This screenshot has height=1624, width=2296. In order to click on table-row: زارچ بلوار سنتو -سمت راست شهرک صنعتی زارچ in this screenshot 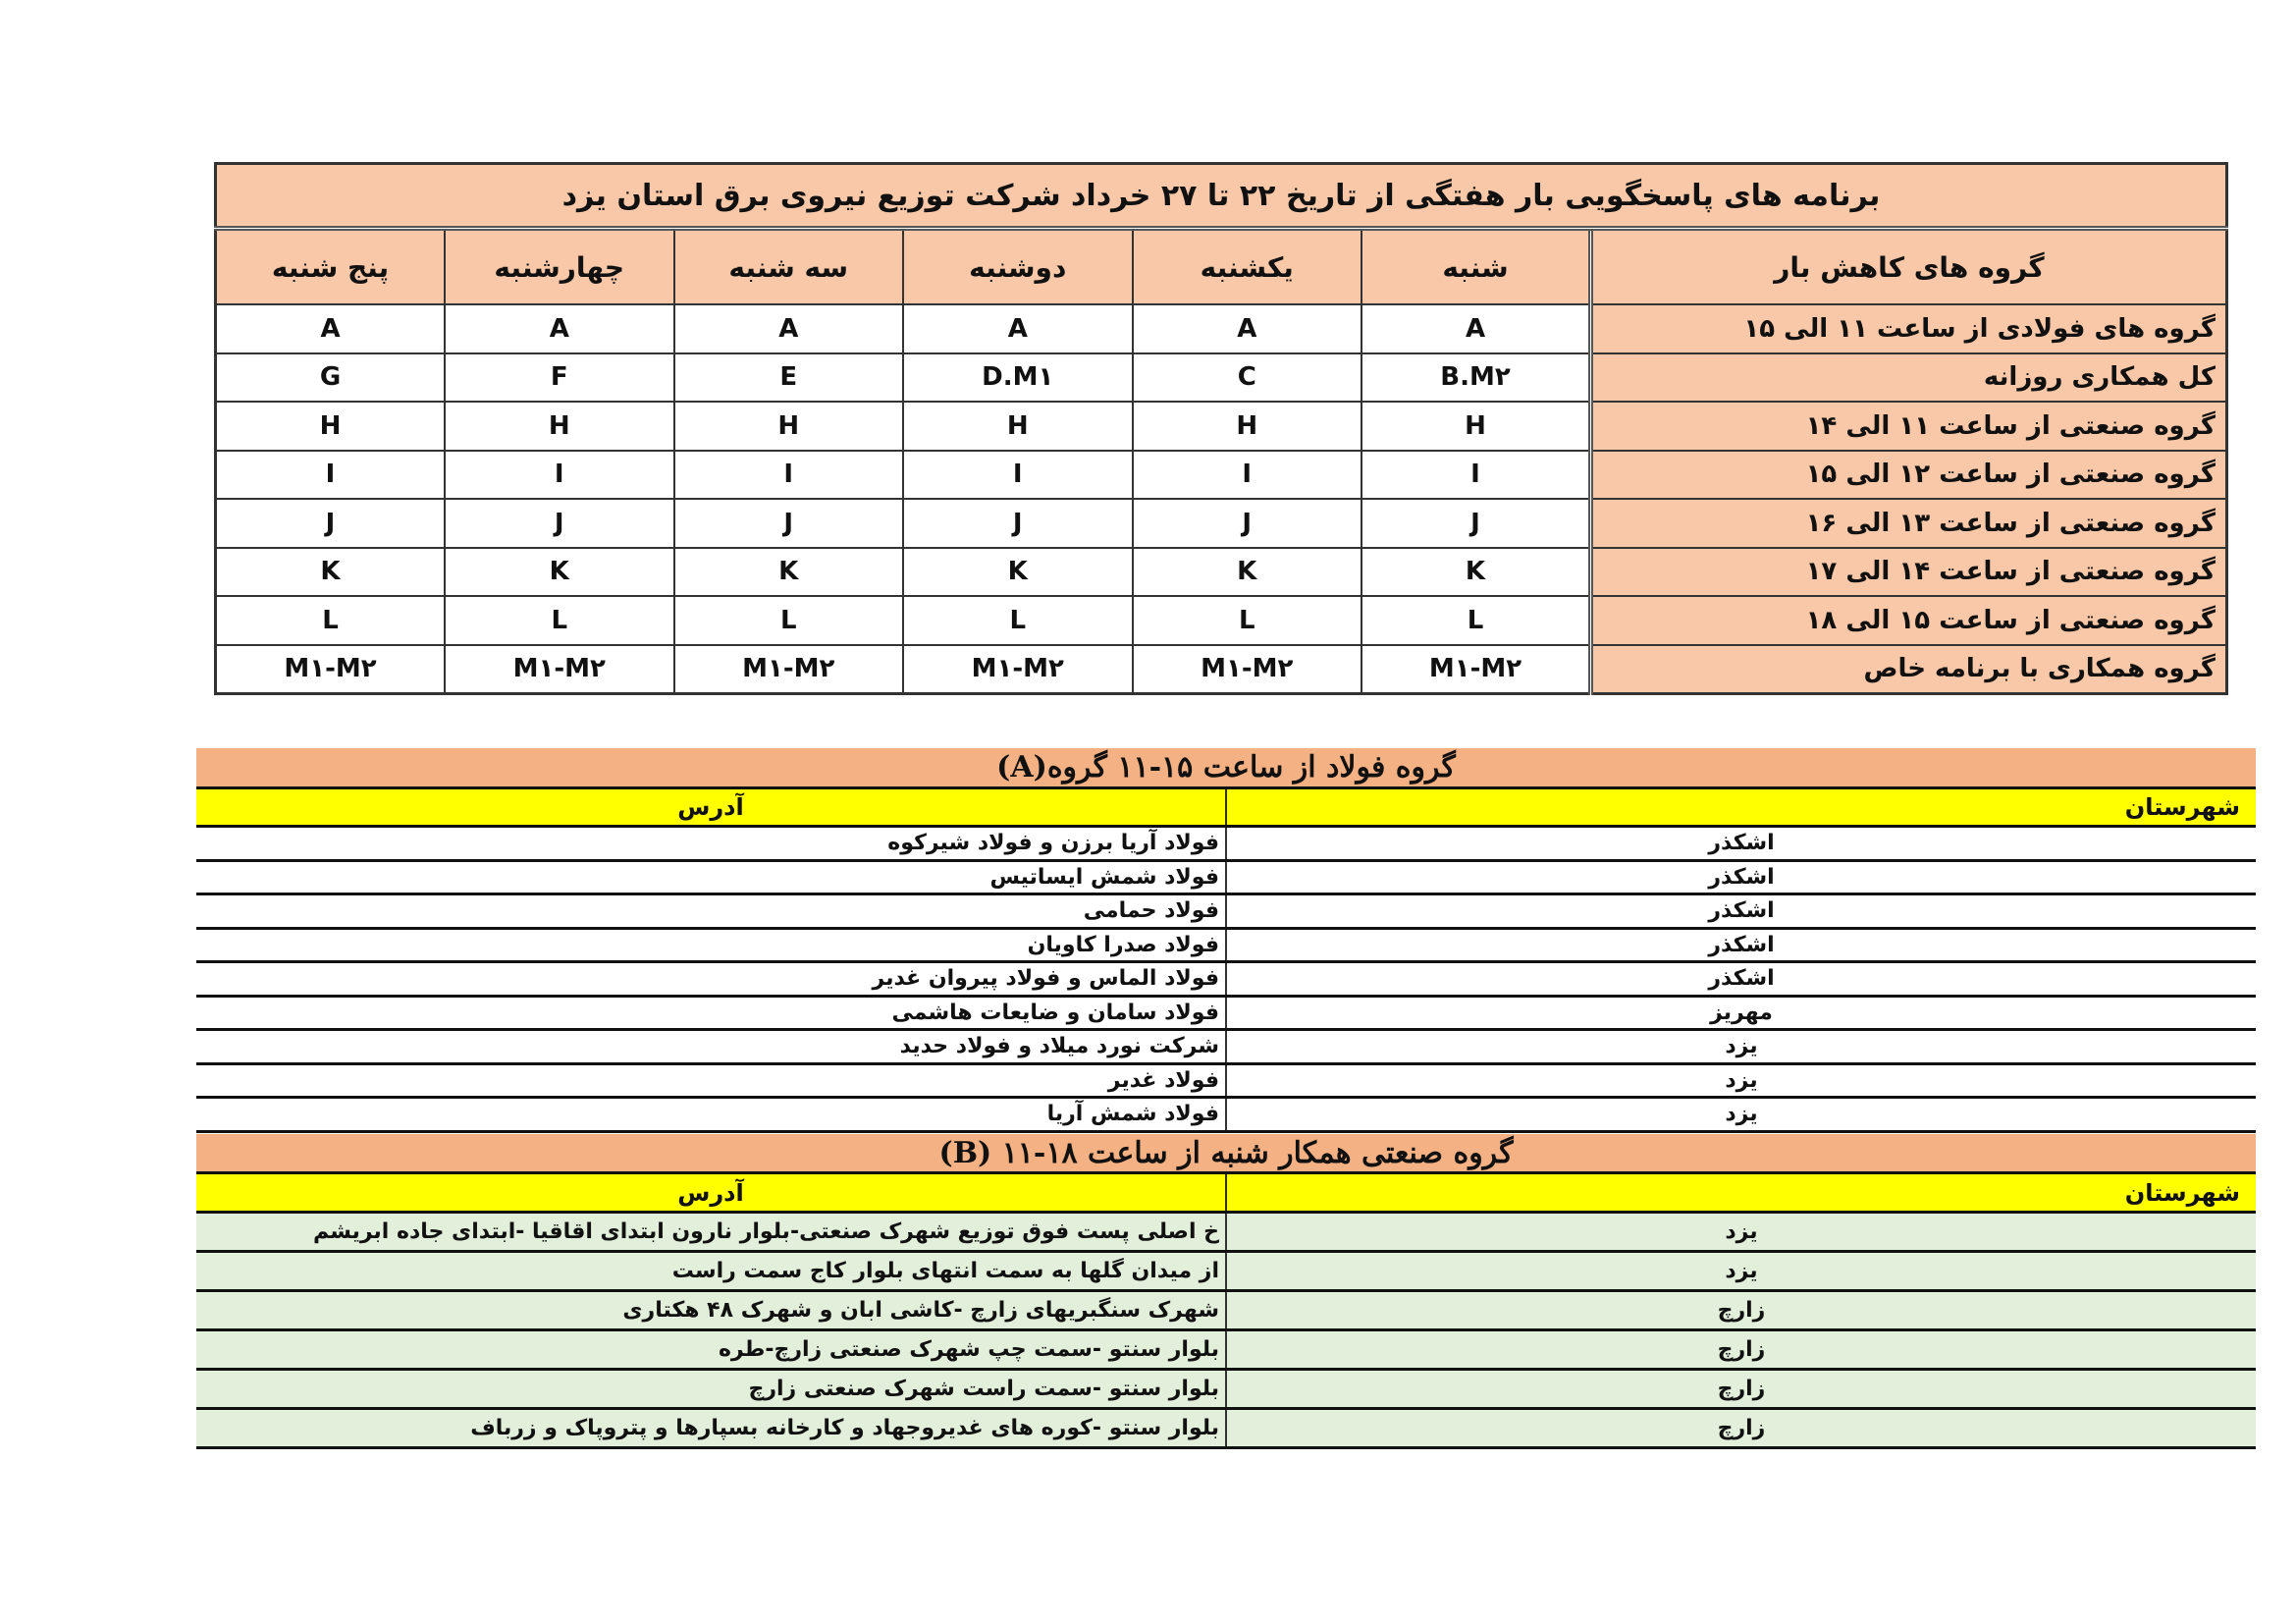, I will do `click(1226, 1389)`.